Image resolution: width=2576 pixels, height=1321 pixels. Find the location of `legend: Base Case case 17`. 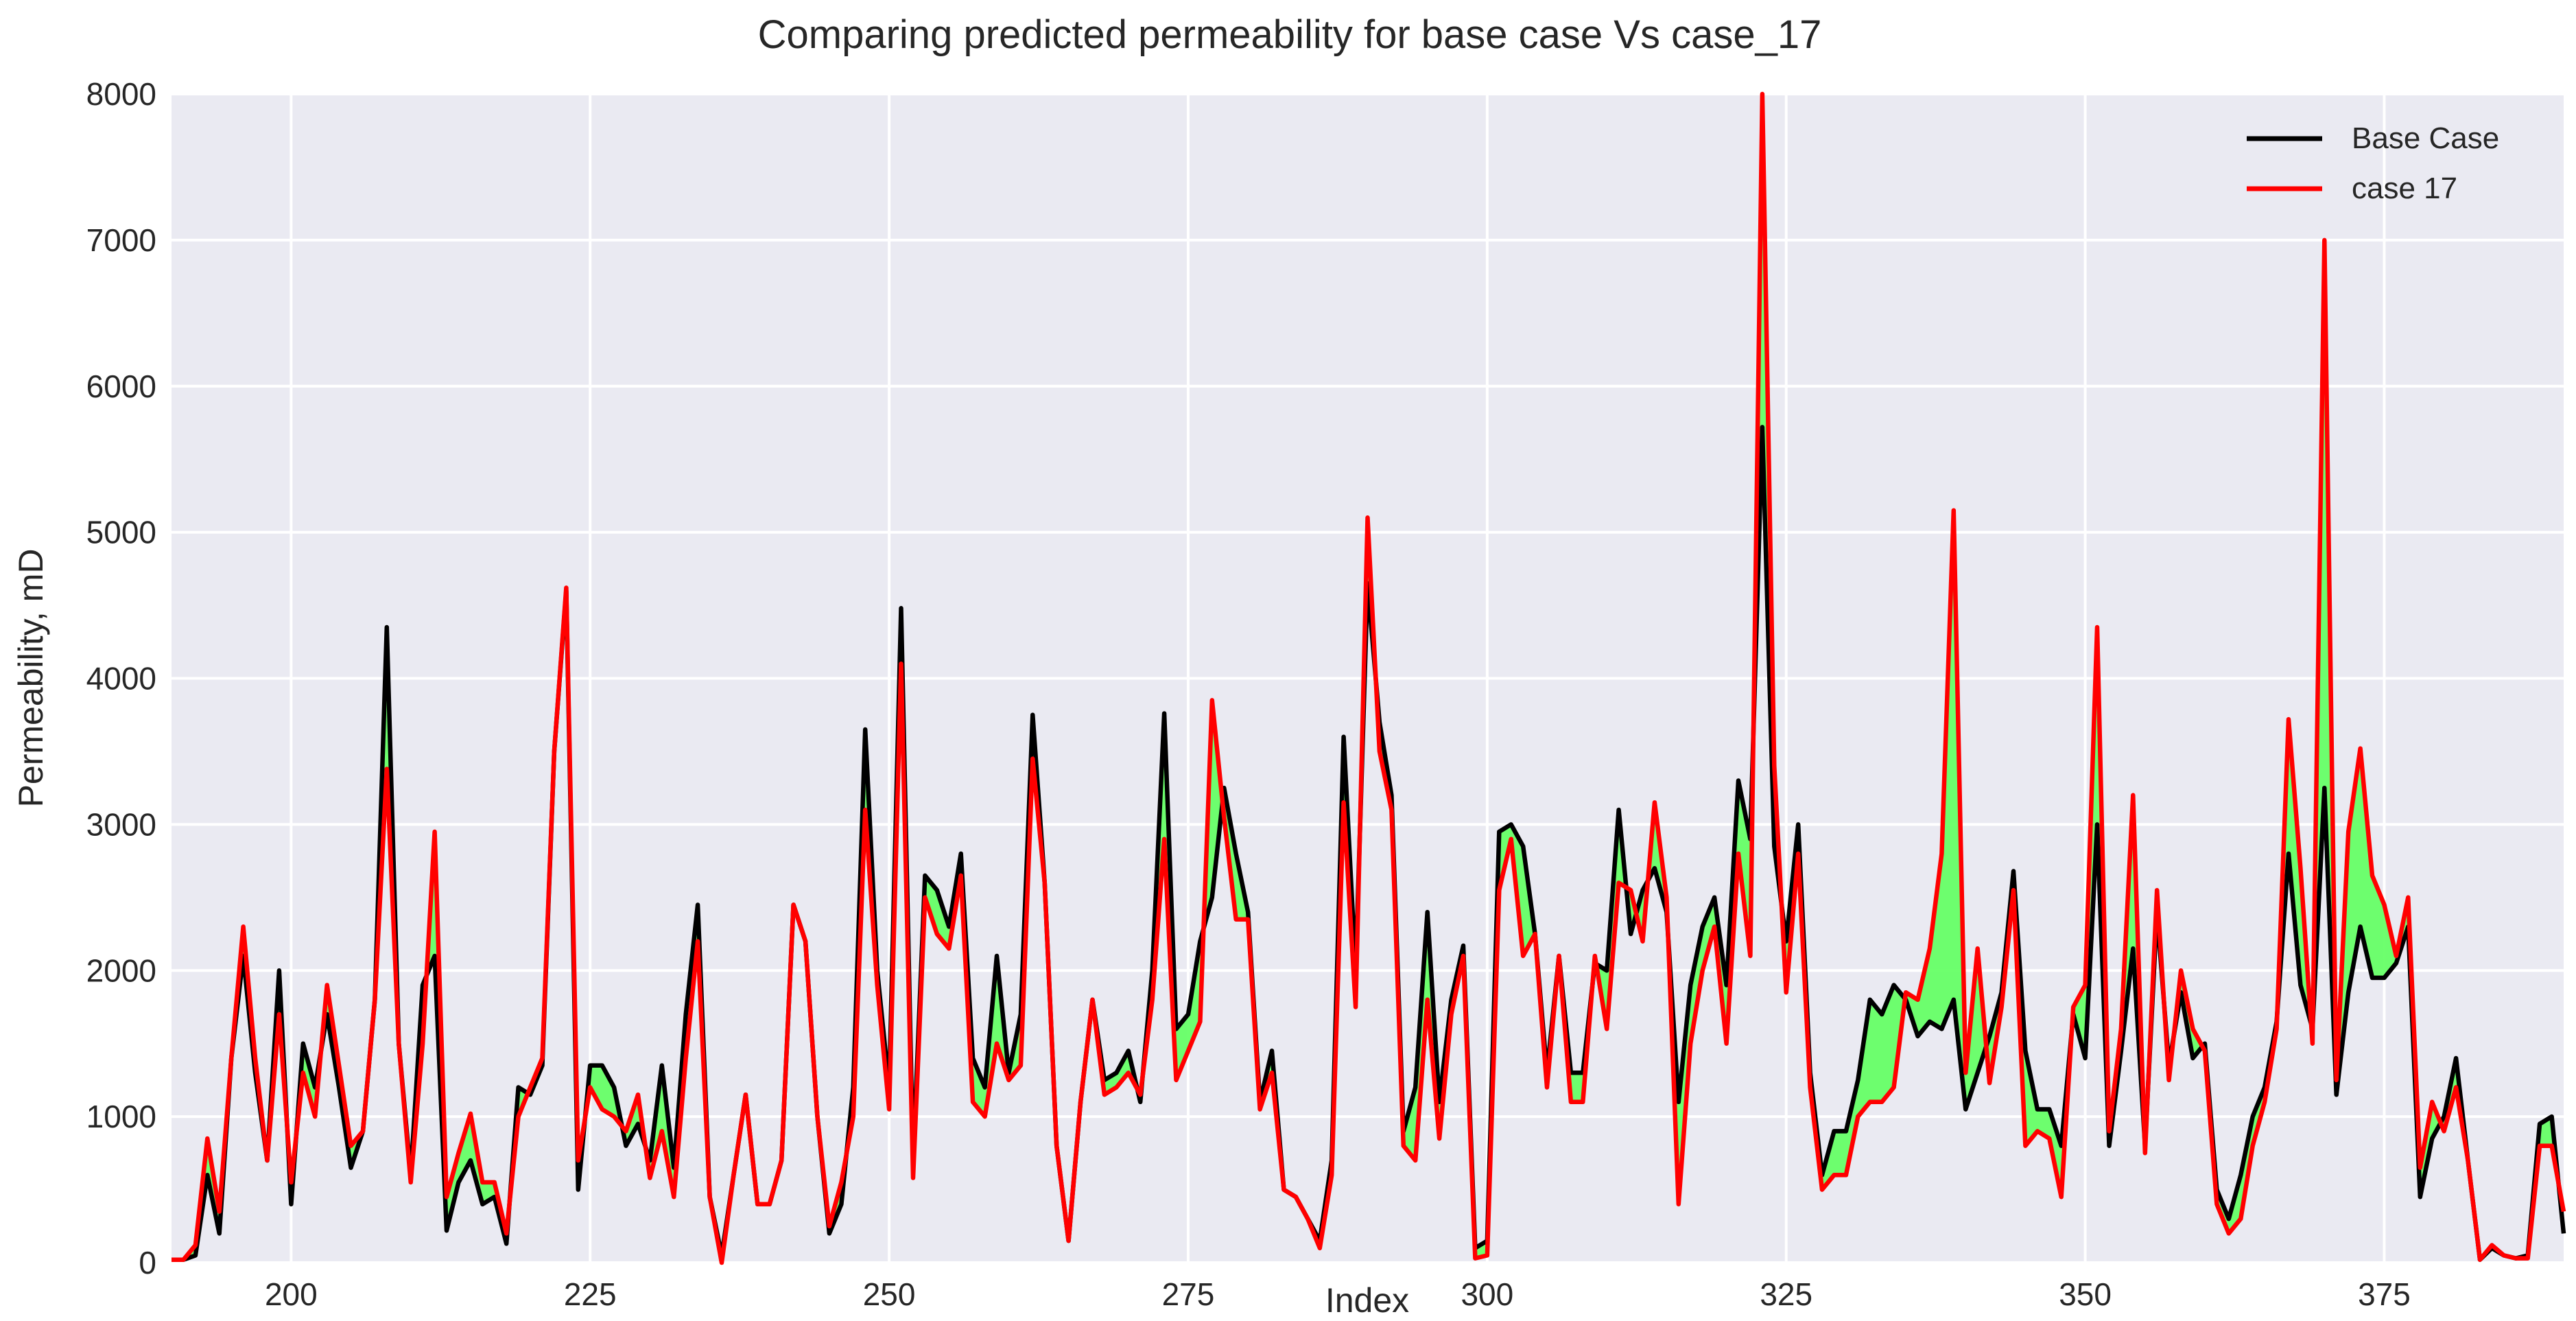

legend: Base Case case 17 is located at coordinates (2373, 163).